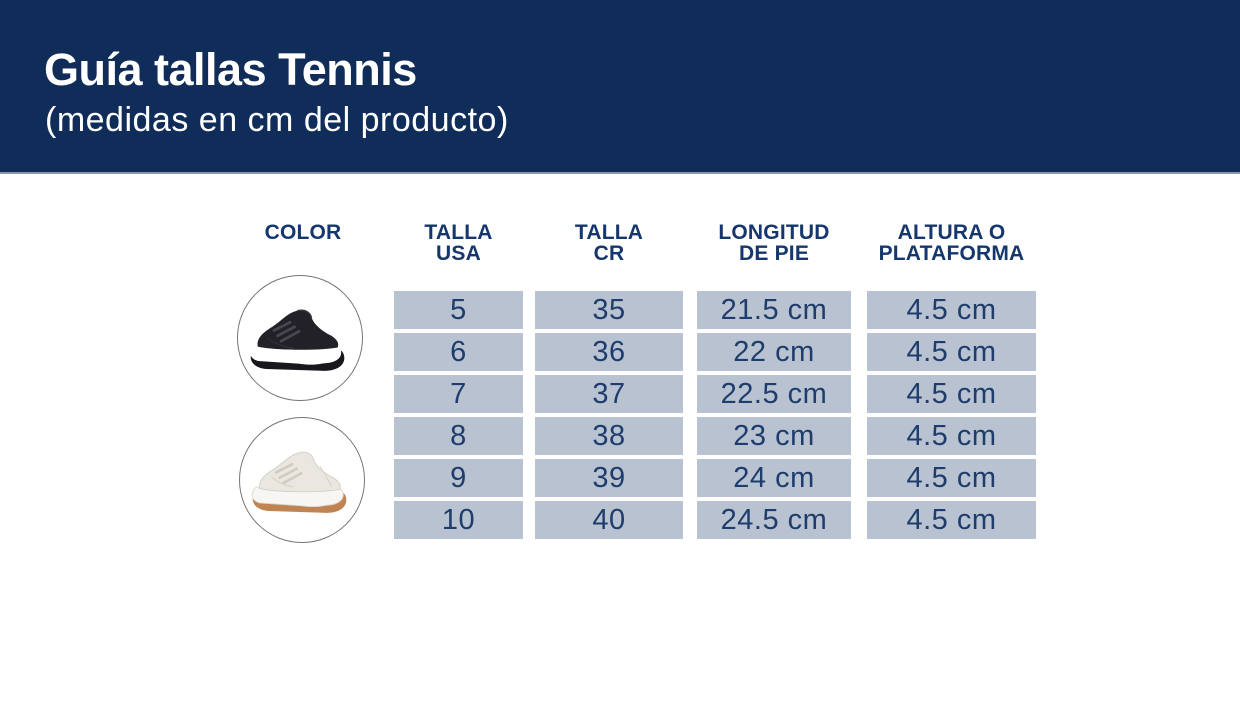 The height and width of the screenshot is (720, 1240). What do you see at coordinates (458, 352) in the screenshot?
I see `cell-talla-usa: 6` at bounding box center [458, 352].